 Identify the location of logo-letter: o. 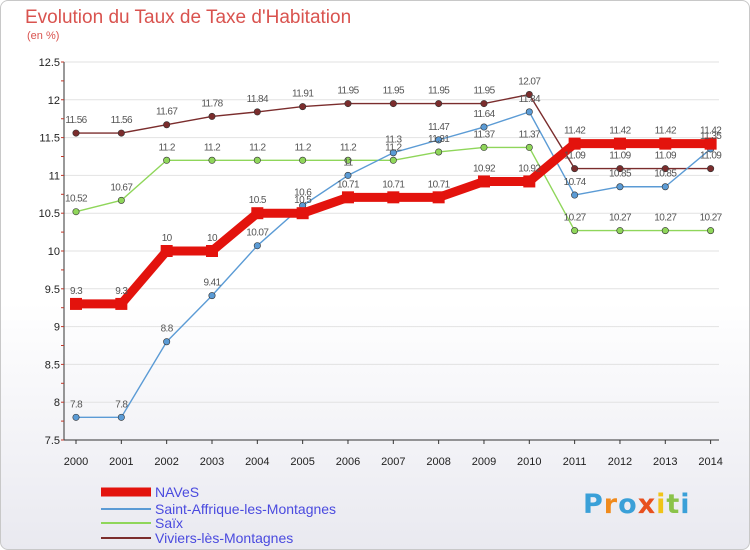
(628, 504).